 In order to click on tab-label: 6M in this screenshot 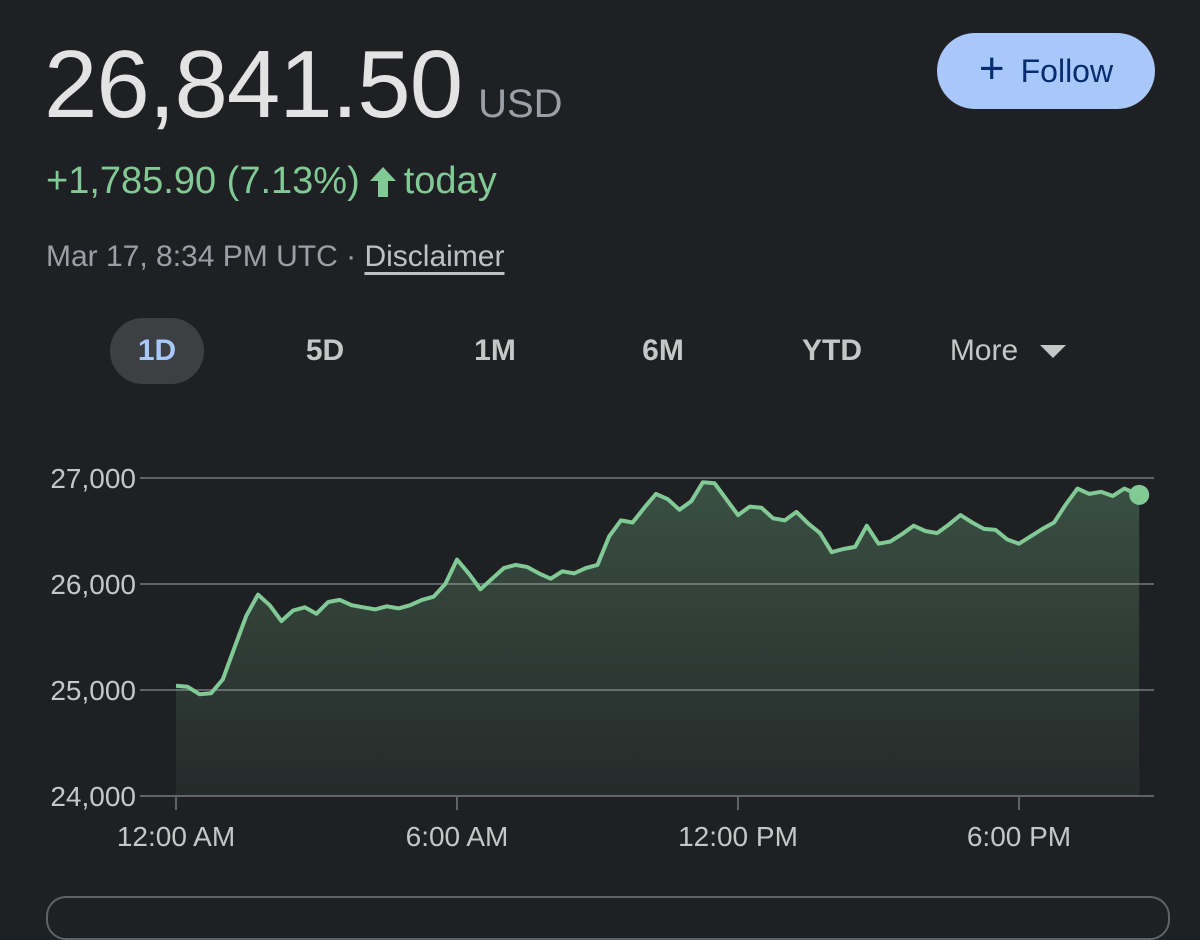, I will do `click(663, 350)`.